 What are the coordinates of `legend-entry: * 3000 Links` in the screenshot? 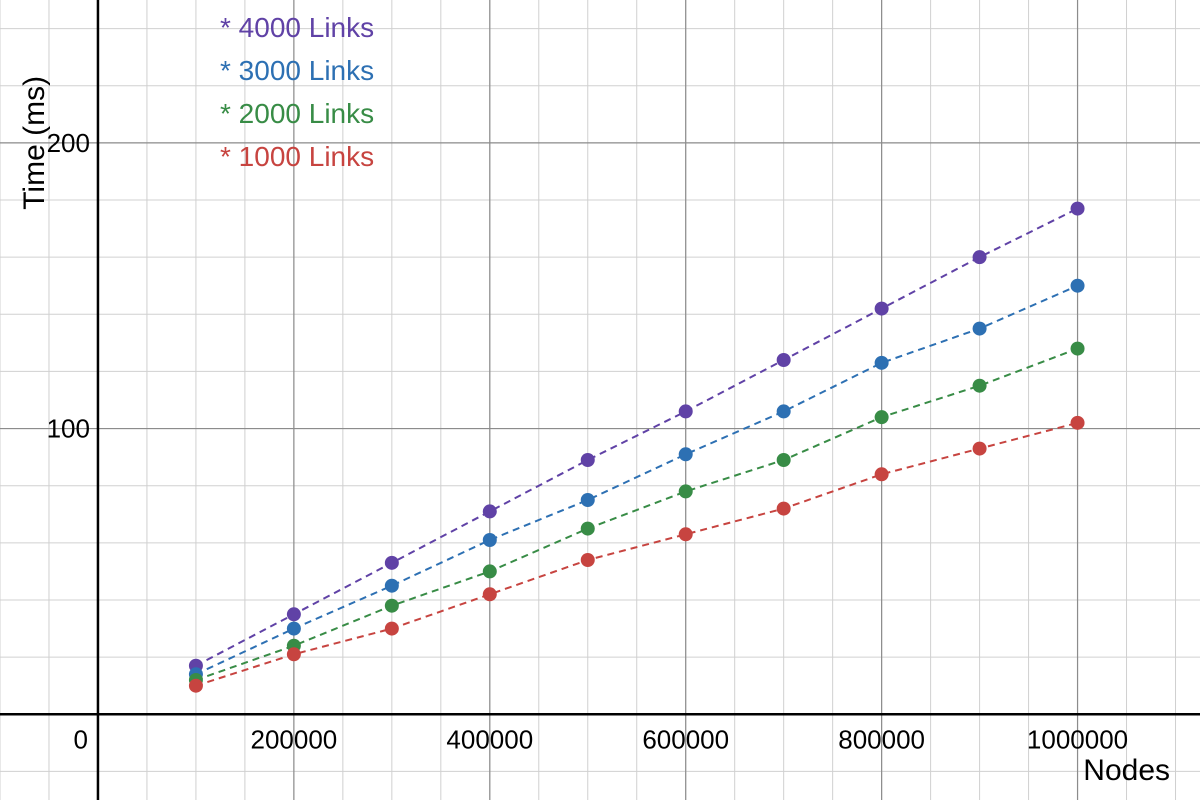 It's located at (297, 70).